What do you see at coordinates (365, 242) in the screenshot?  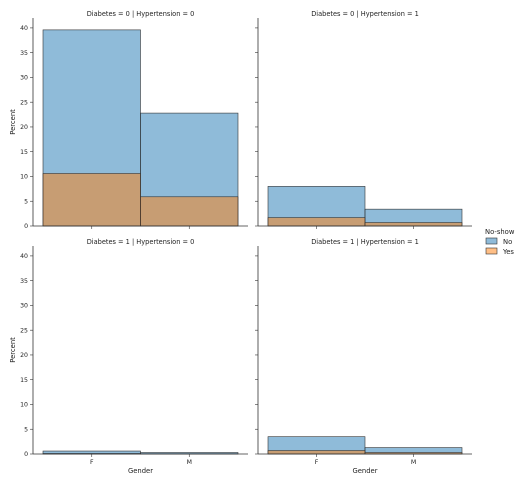 I see `facet-title: Diabetes = 1 | Hypertension = 1` at bounding box center [365, 242].